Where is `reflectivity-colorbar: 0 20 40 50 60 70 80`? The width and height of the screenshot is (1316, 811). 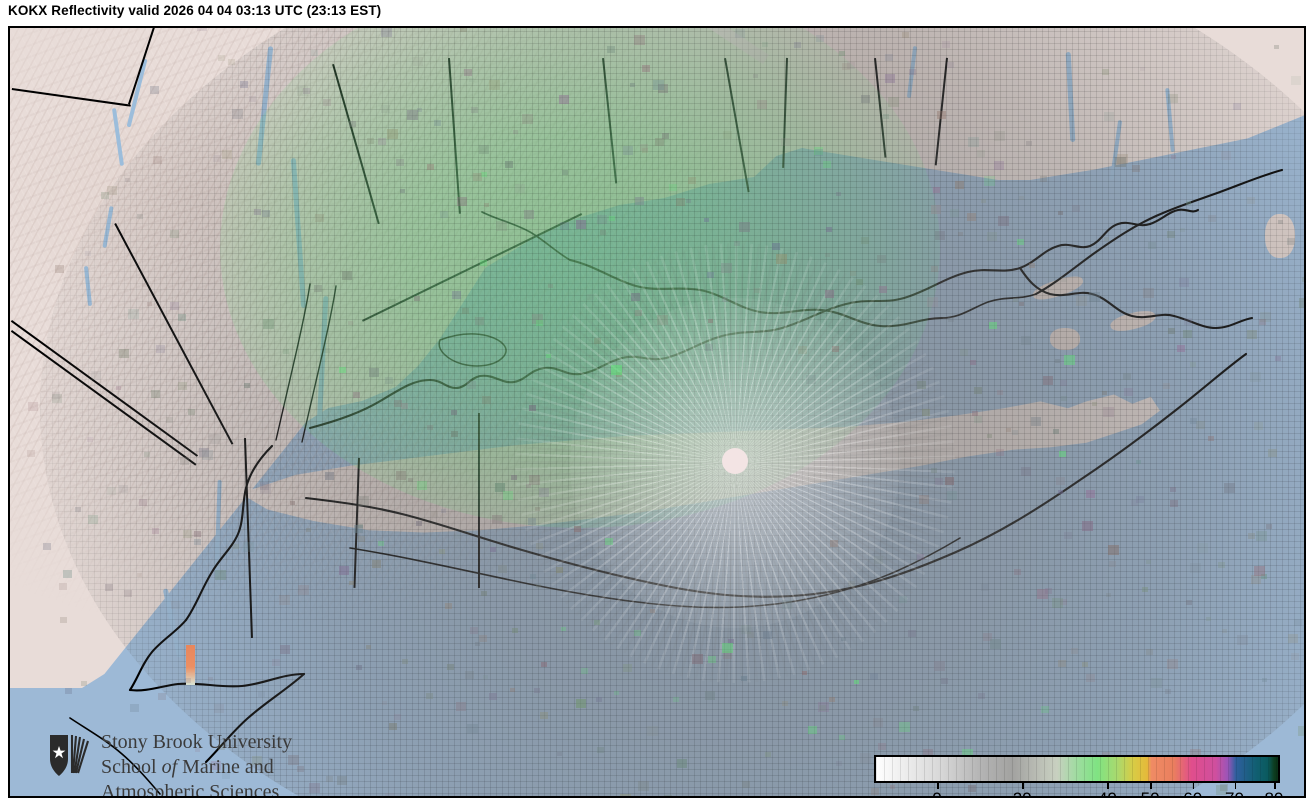 reflectivity-colorbar: 0 20 40 50 60 70 80 is located at coordinates (1084, 775).